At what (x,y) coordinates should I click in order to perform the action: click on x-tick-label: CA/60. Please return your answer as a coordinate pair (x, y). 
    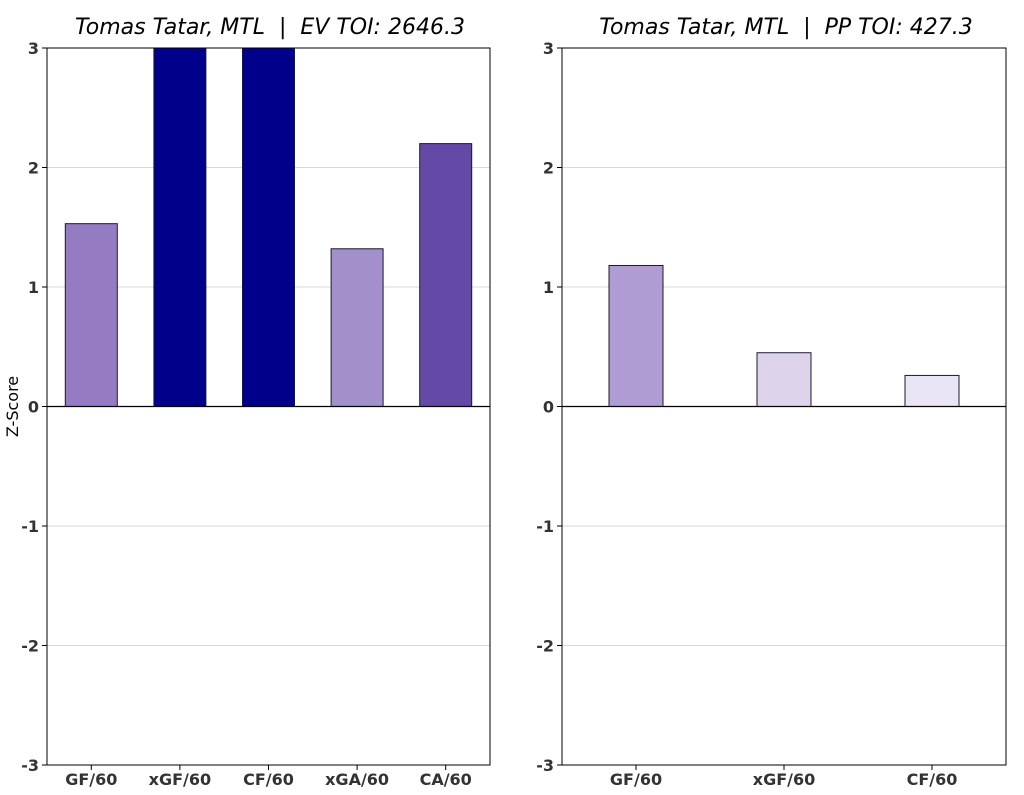
    Looking at the image, I should click on (446, 779).